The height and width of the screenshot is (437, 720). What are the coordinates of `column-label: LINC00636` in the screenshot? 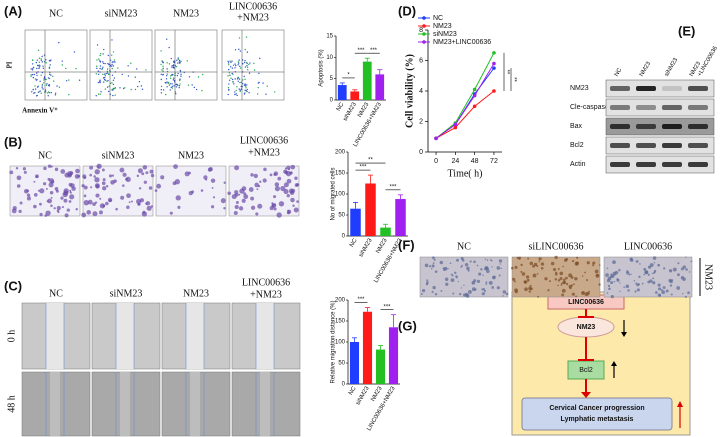 It's located at (648, 246).